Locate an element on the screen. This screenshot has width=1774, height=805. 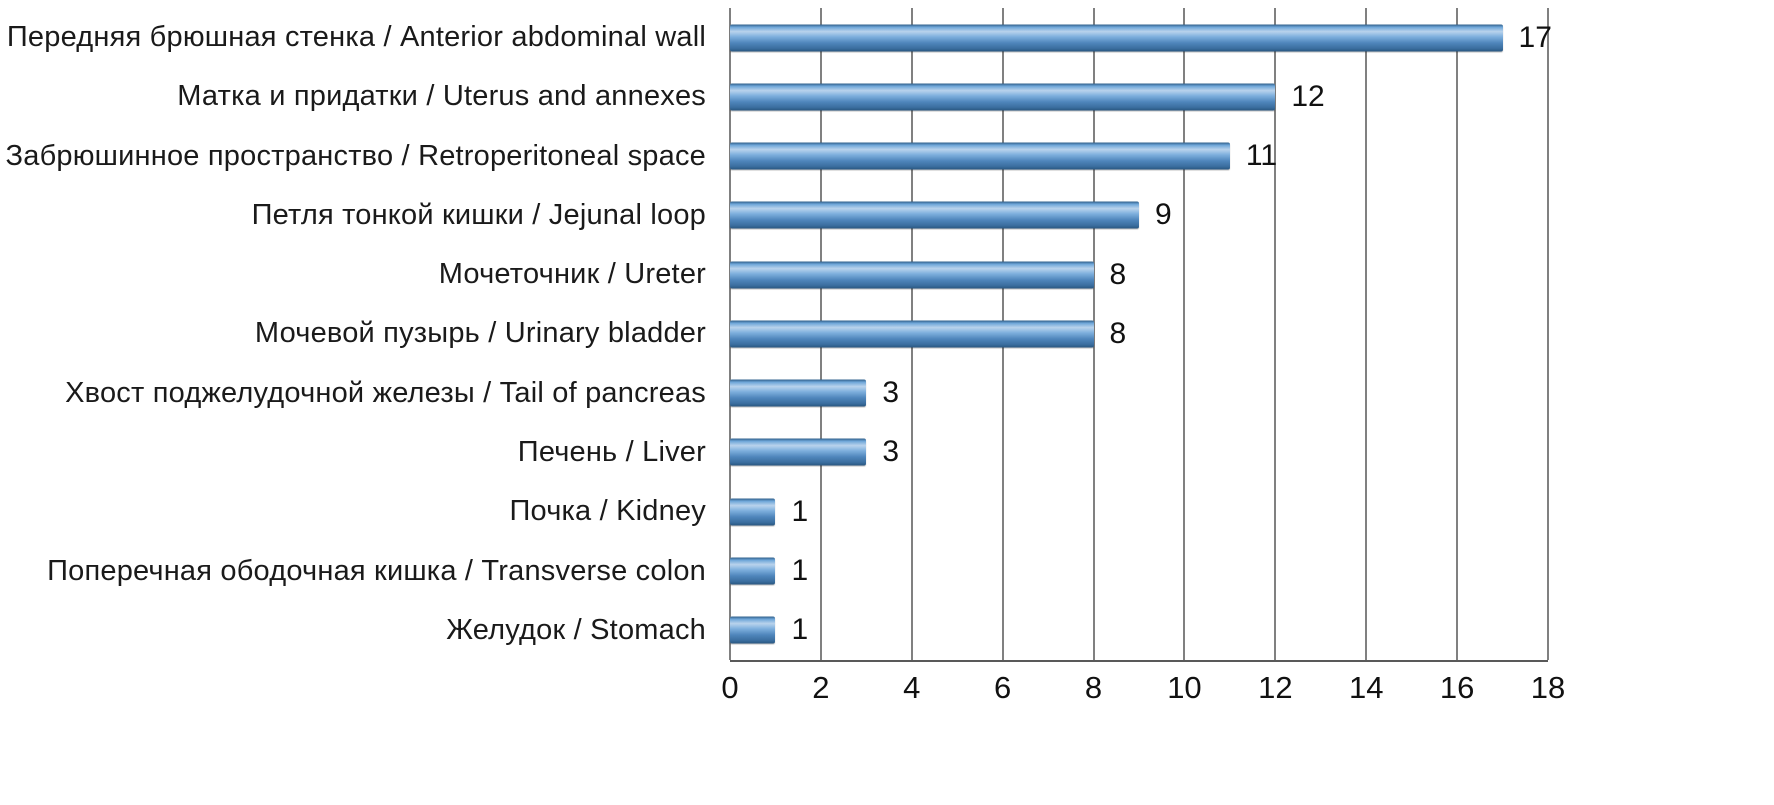
x-tick-label: 18 is located at coordinates (1548, 687).